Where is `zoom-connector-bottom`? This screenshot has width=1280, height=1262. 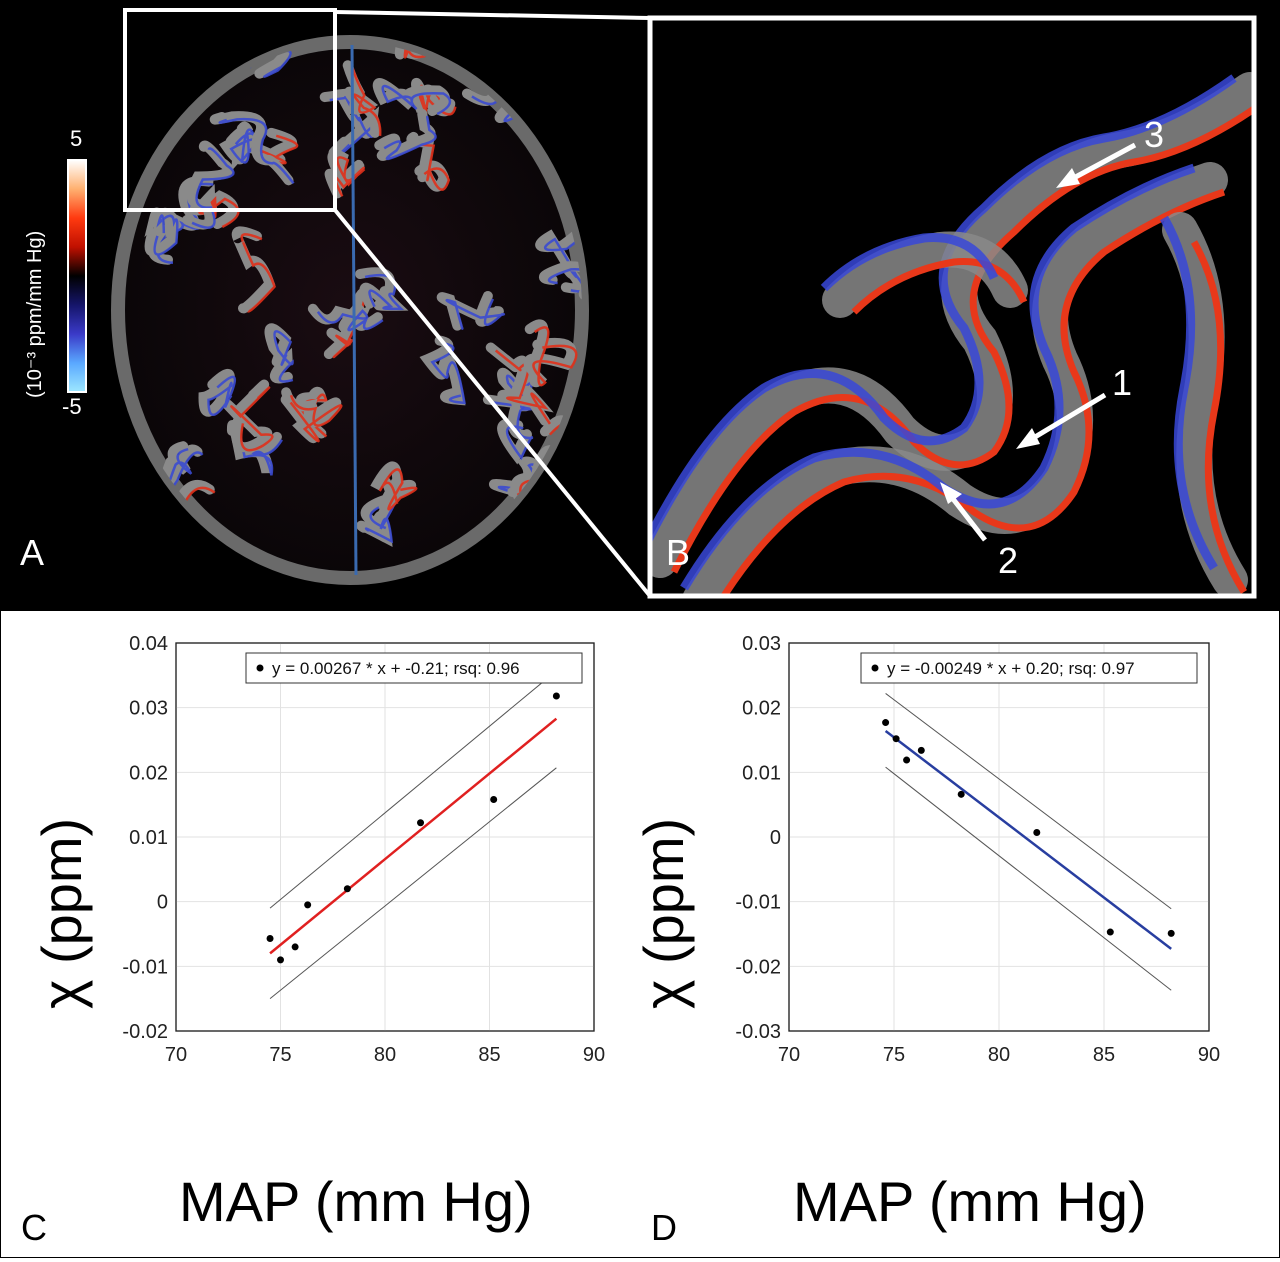
zoom-connector-bottom is located at coordinates (492, 403).